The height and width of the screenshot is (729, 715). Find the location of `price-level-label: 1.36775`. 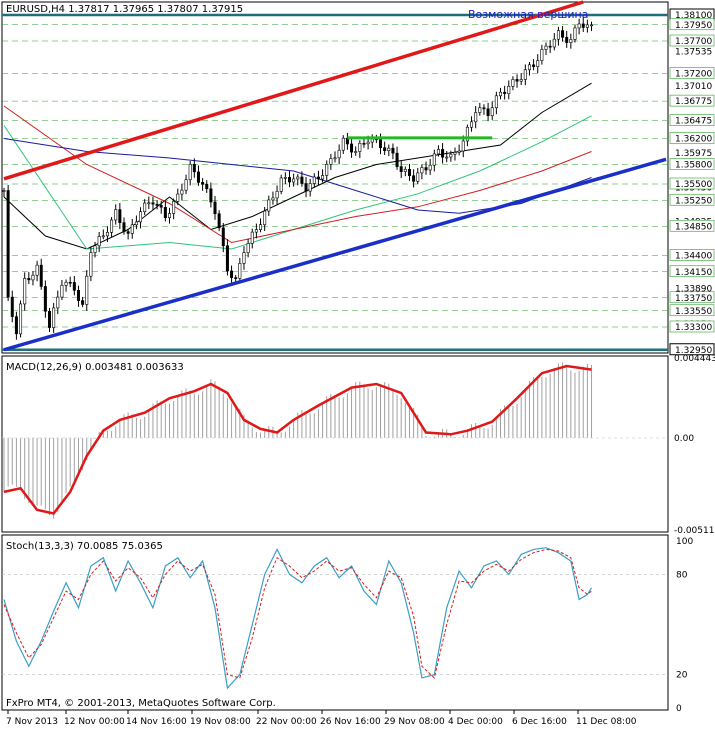

price-level-label: 1.36775 is located at coordinates (693, 102).